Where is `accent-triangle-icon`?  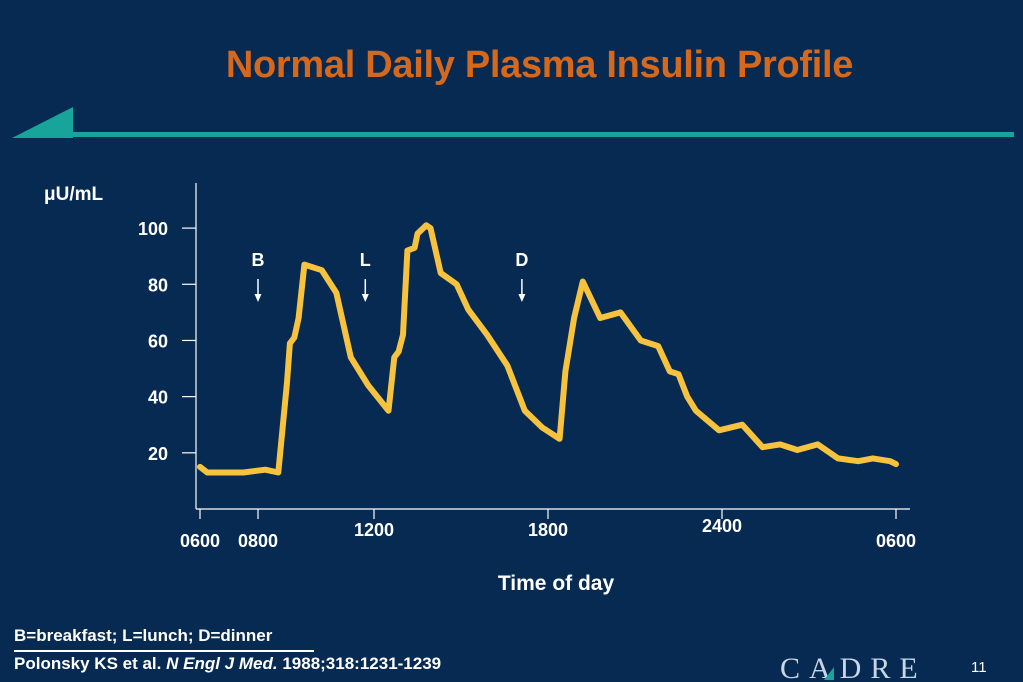 accent-triangle-icon is located at coordinates (42, 122).